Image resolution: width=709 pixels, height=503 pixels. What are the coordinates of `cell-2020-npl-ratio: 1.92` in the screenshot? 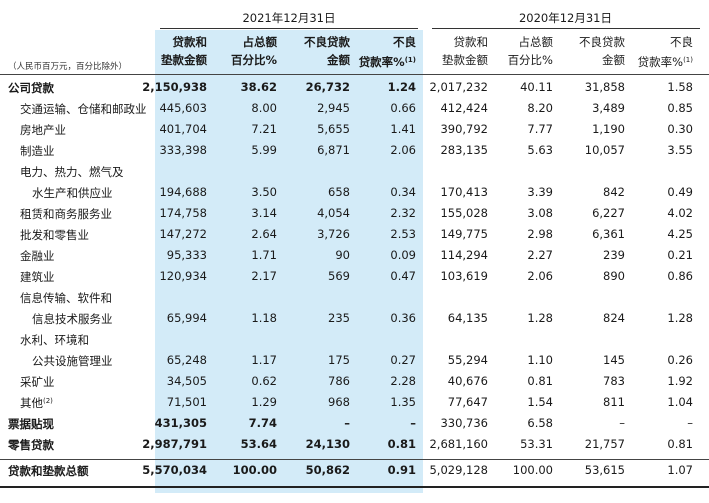 It's located at (680, 381).